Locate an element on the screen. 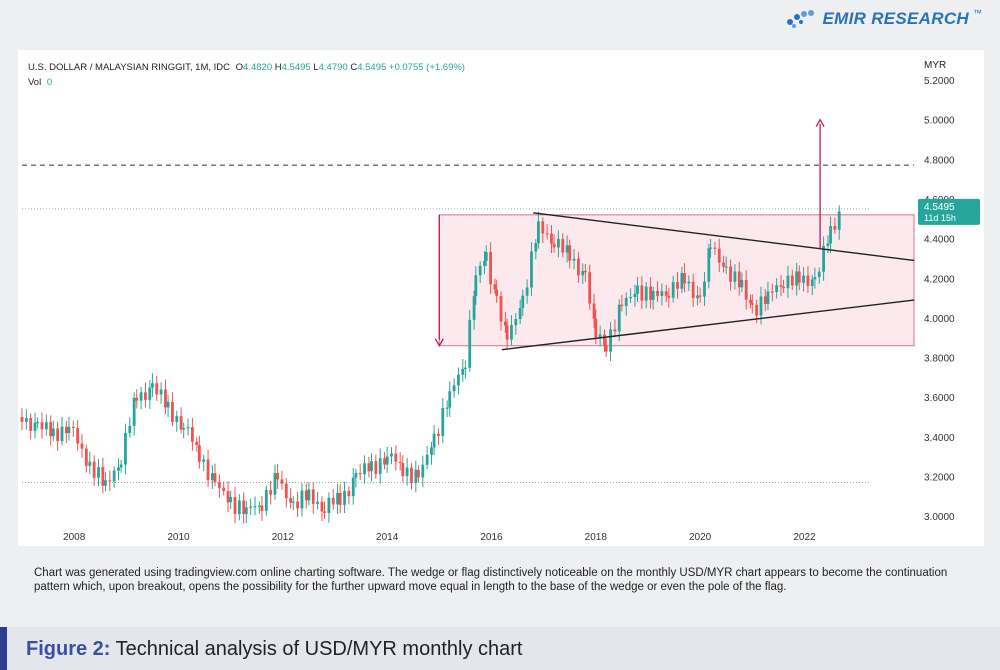 This screenshot has height=670, width=1000. close-value: 4.5495 is located at coordinates (372, 67).